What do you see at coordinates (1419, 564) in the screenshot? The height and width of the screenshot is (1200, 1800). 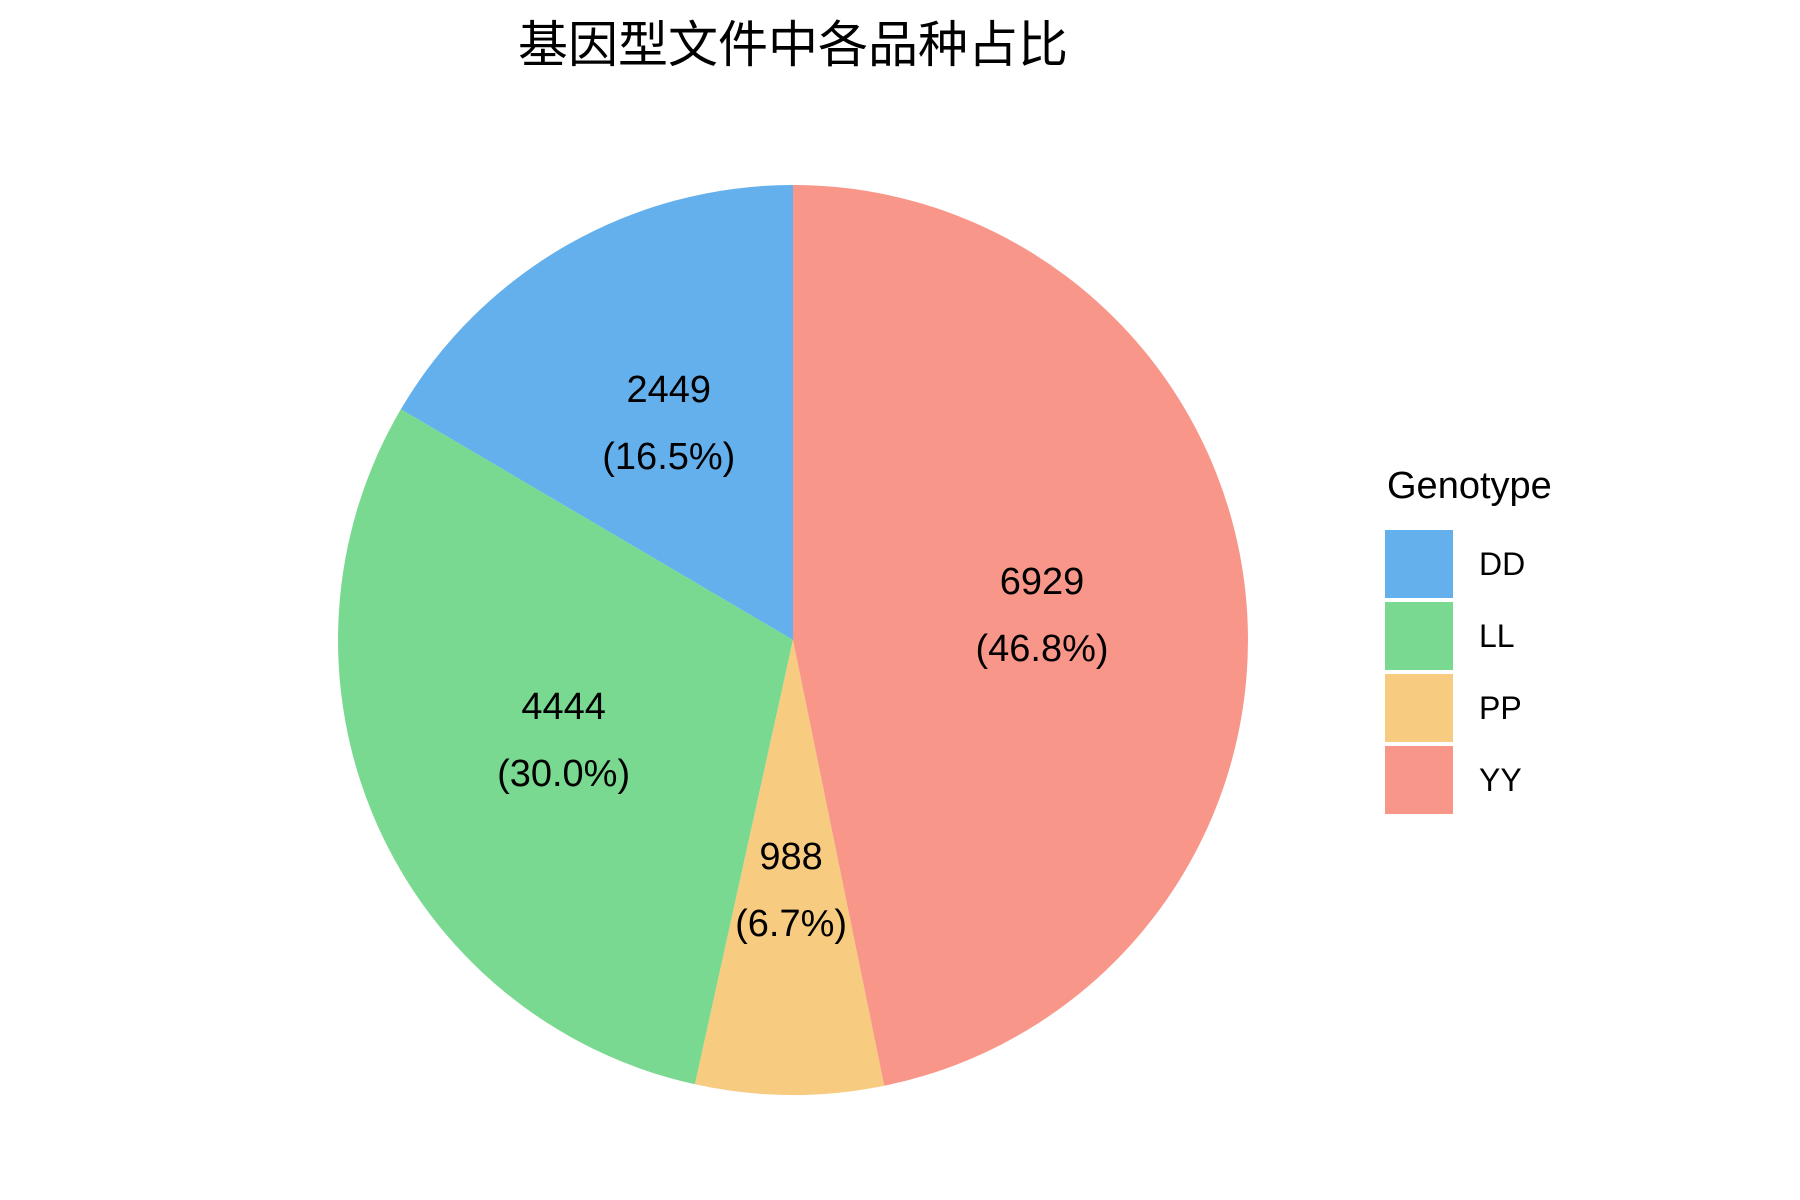 I see `legend-swatch-dd` at bounding box center [1419, 564].